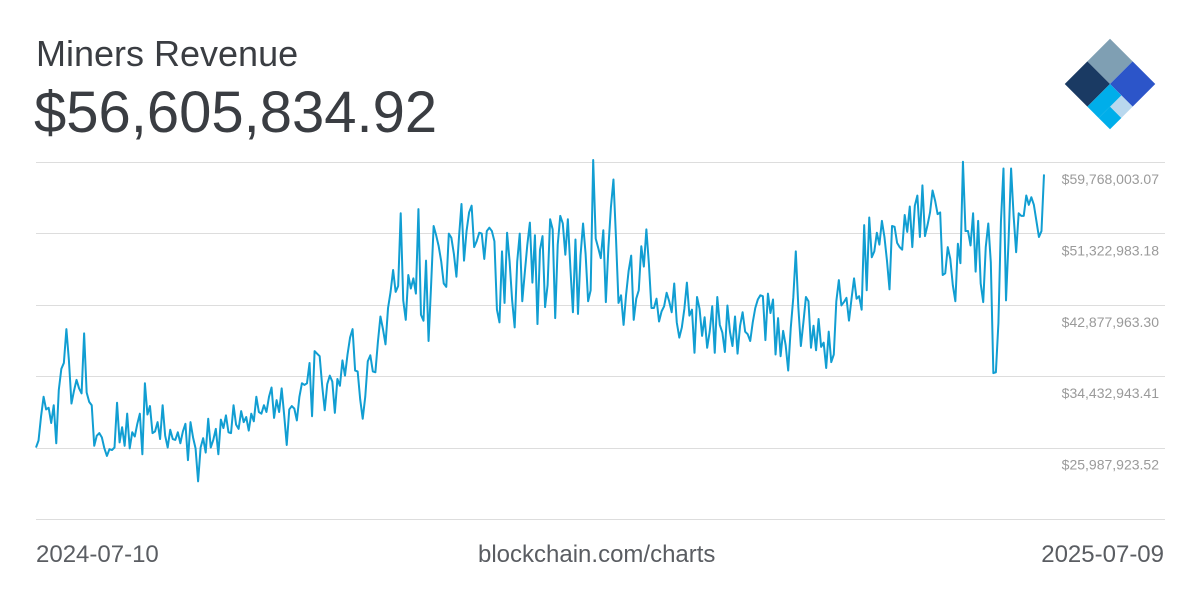 The image size is (1200, 600). I want to click on current-value: $56,605,834.92, so click(236, 112).